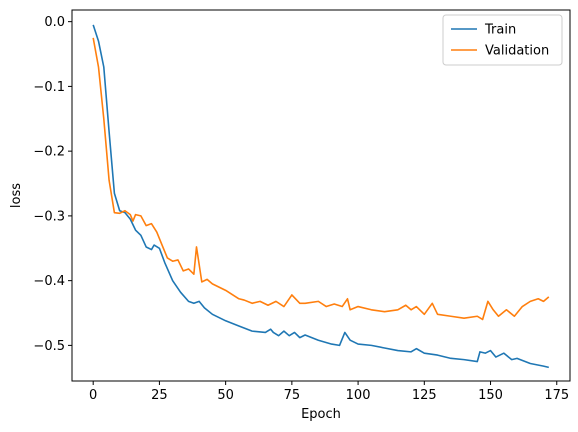 The height and width of the screenshot is (432, 578). I want to click on legend-label-validation: Validation, so click(517, 51).